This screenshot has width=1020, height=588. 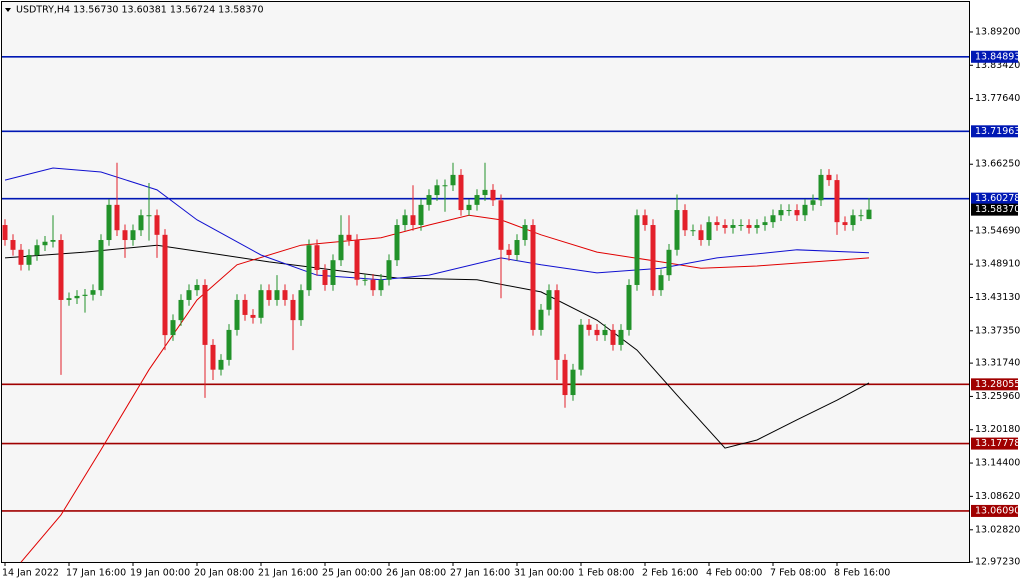 What do you see at coordinates (96, 573) in the screenshot?
I see `x-tick-label: 17 Jan 16:00` at bounding box center [96, 573].